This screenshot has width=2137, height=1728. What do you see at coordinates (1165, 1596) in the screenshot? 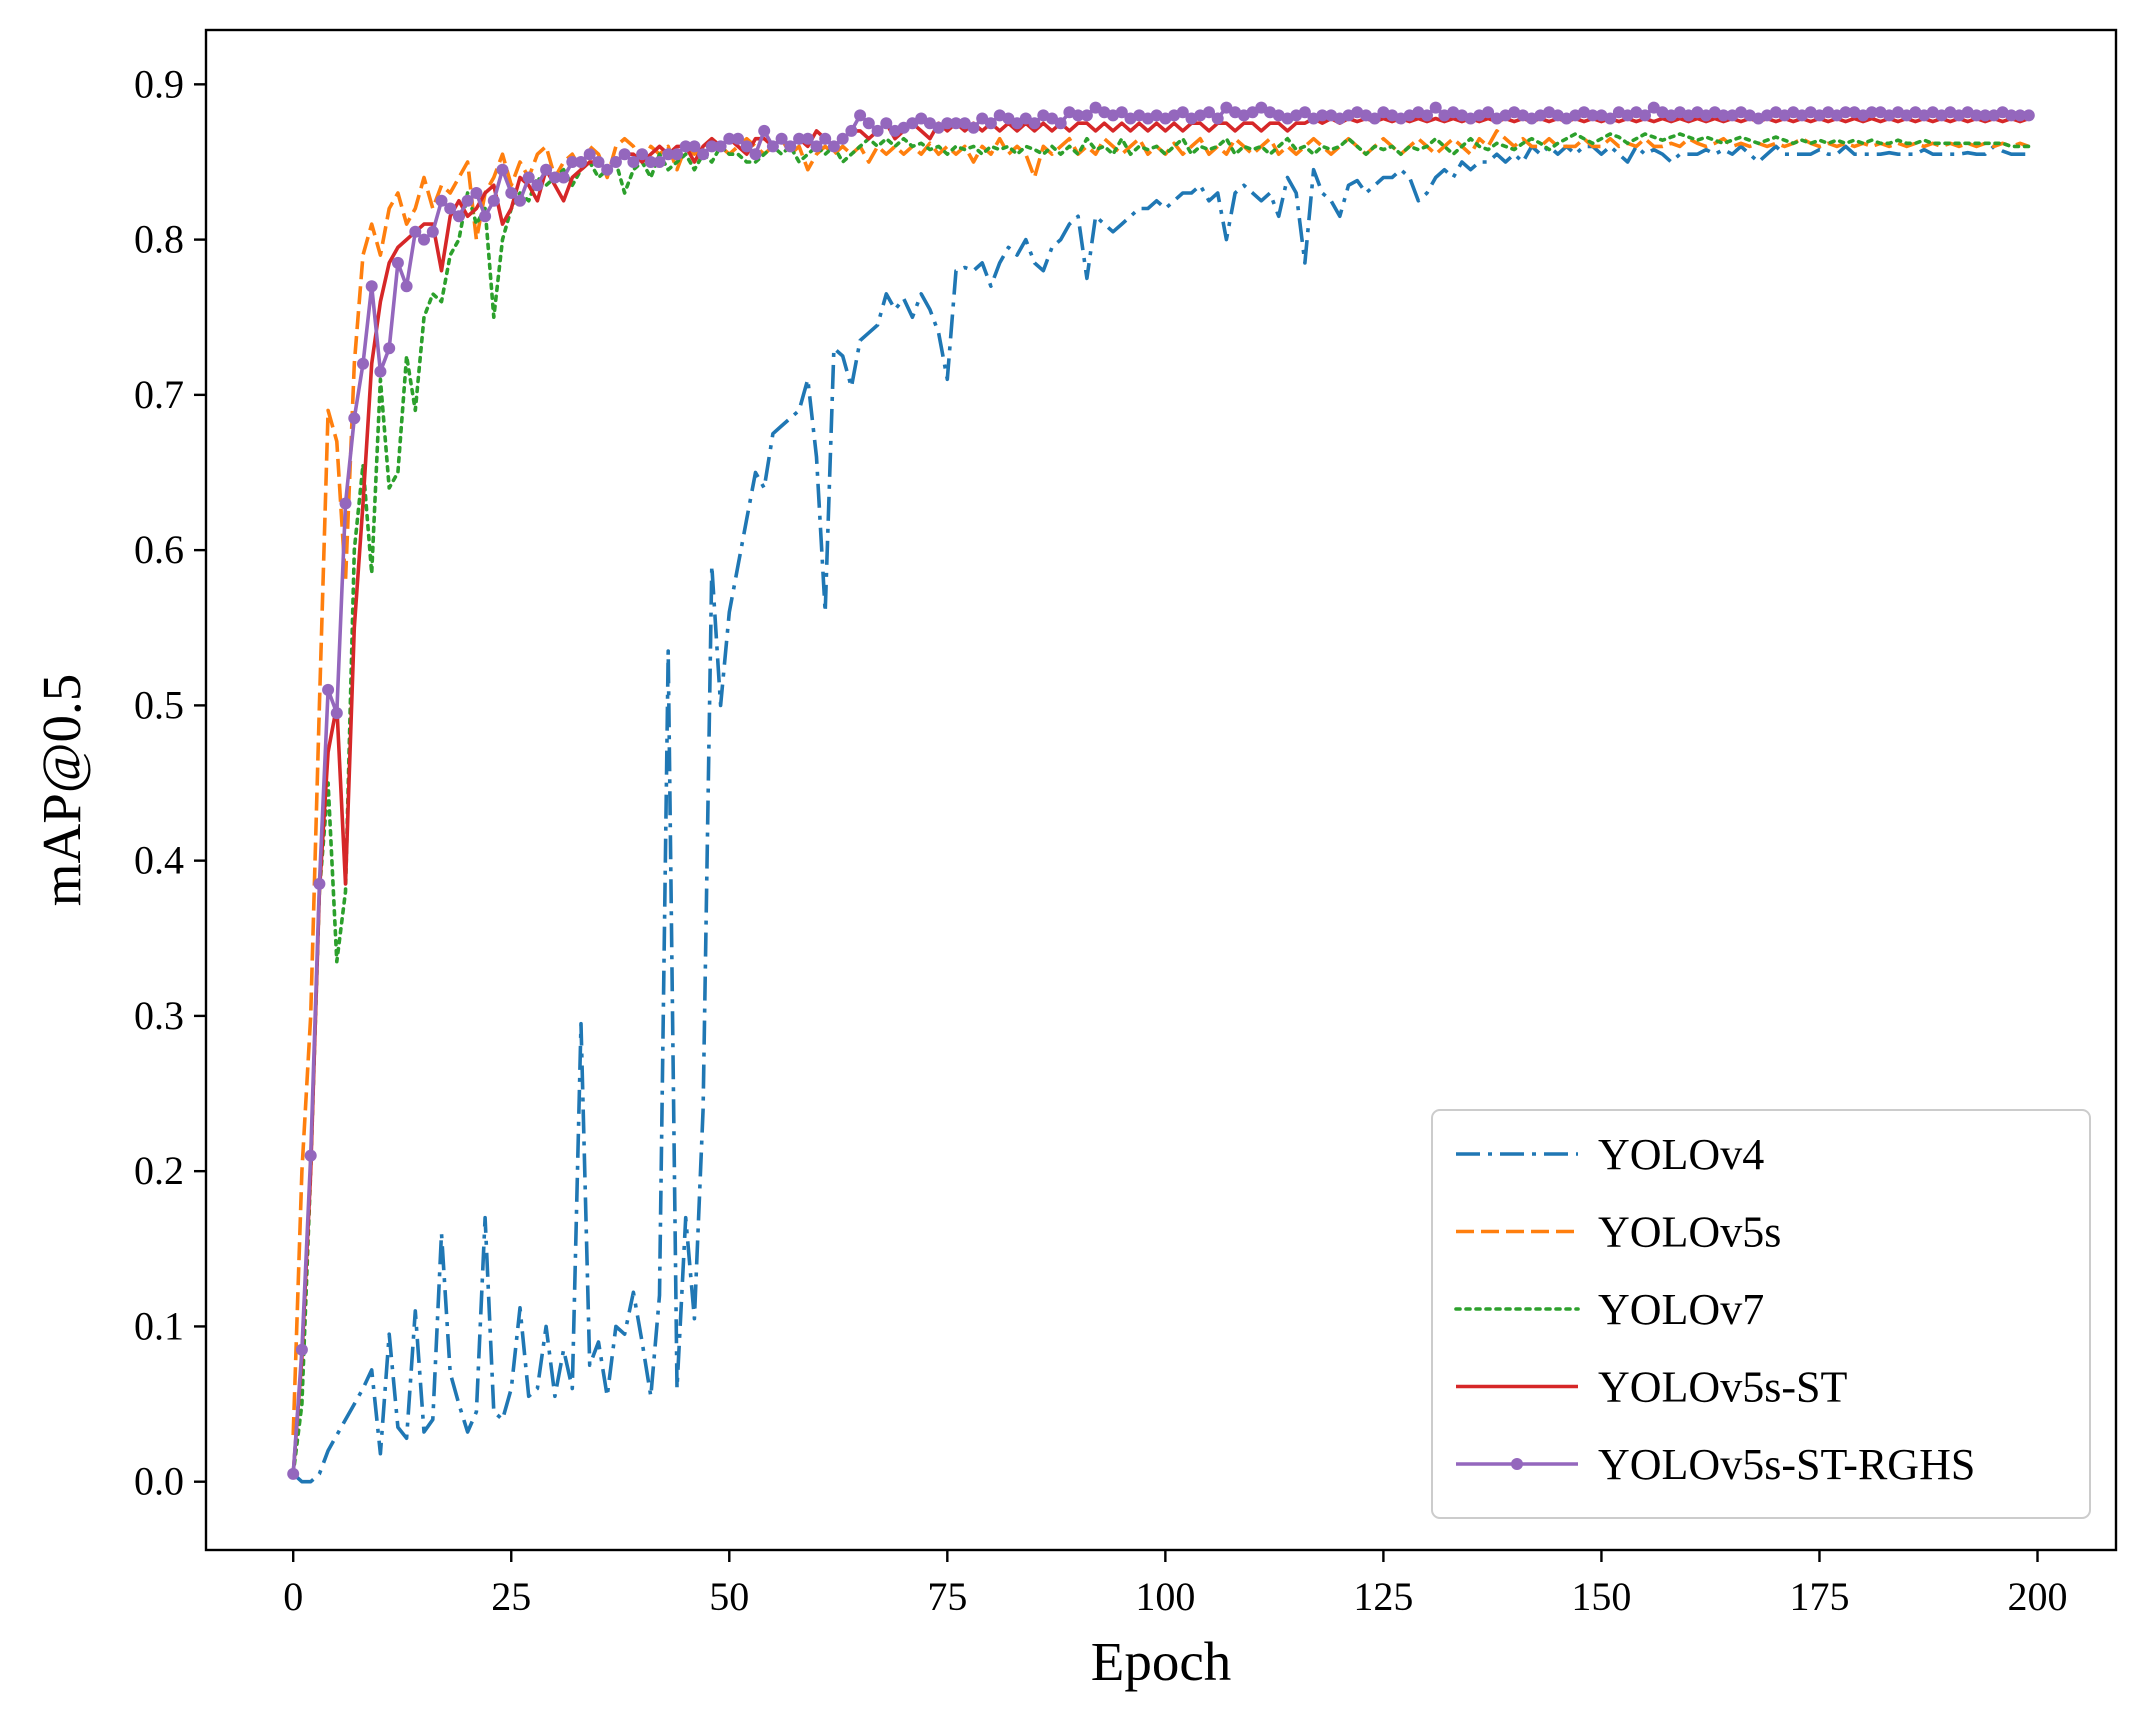
I see `x-tick-label: 100` at bounding box center [1165, 1596].